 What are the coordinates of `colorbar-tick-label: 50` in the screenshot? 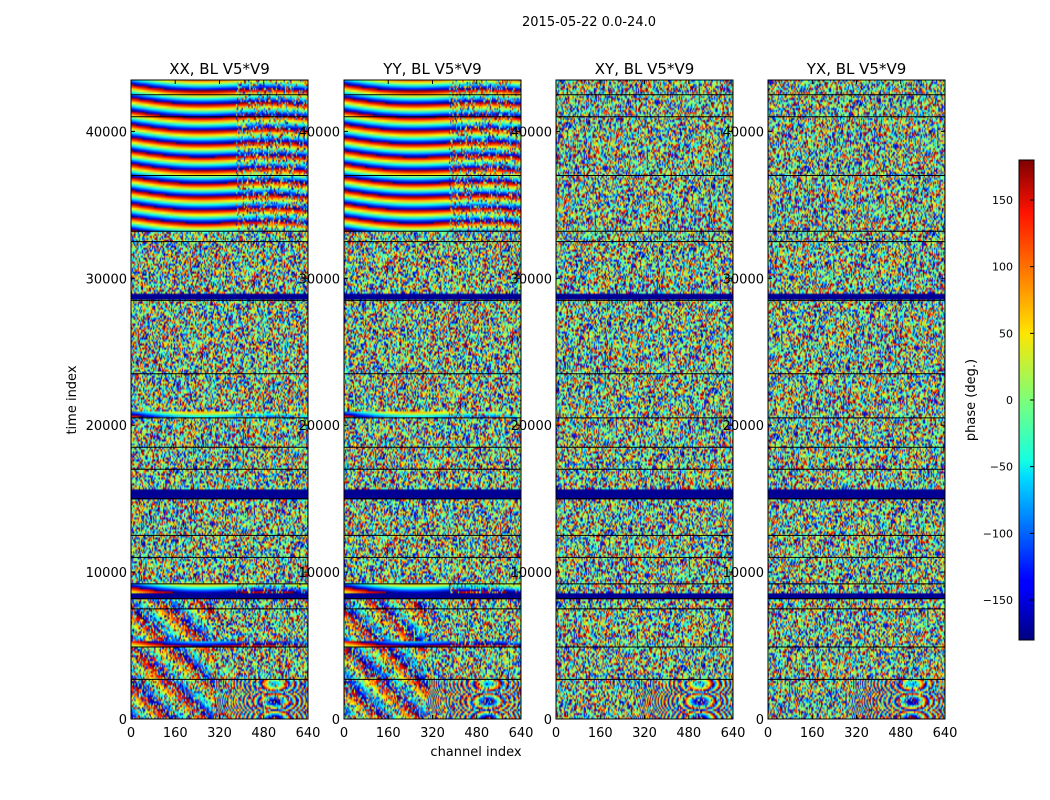 It's located at (1006, 333).